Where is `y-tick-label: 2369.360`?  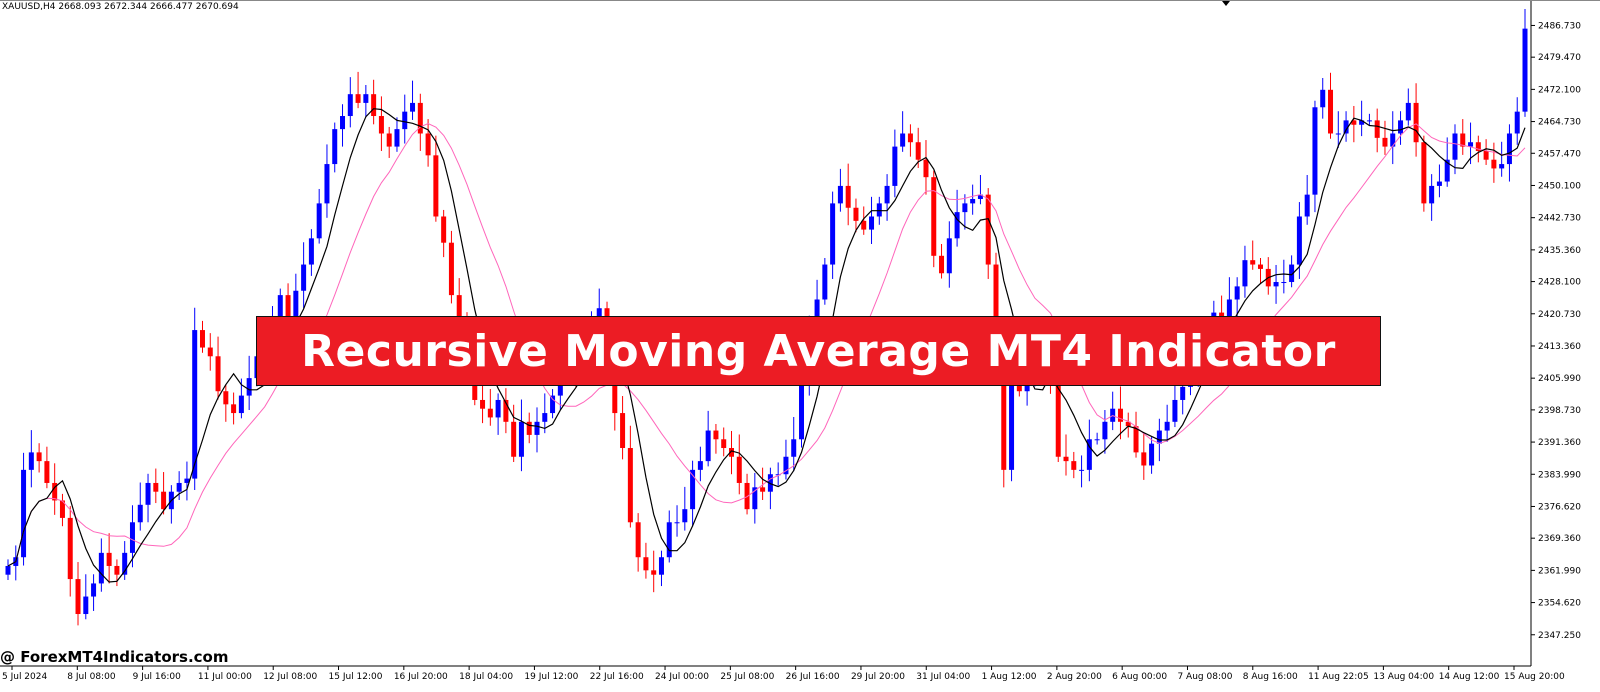
y-tick-label: 2369.360 is located at coordinates (1559, 539).